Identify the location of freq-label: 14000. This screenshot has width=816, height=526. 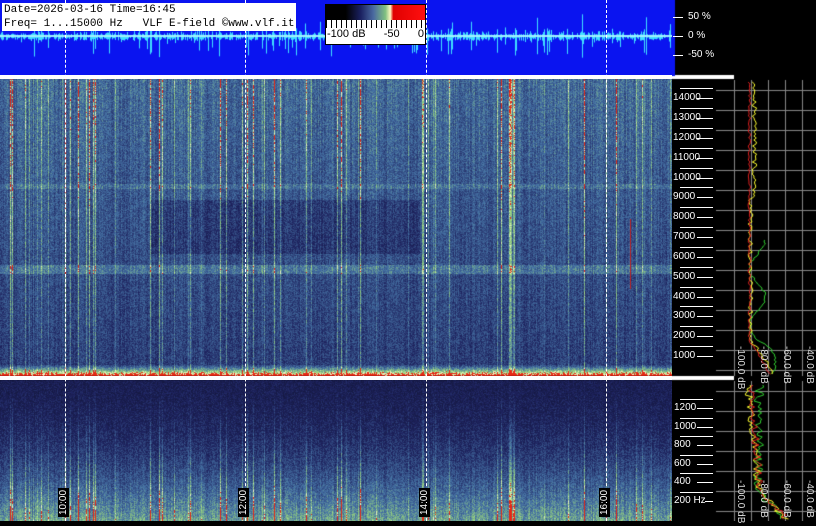
(687, 98).